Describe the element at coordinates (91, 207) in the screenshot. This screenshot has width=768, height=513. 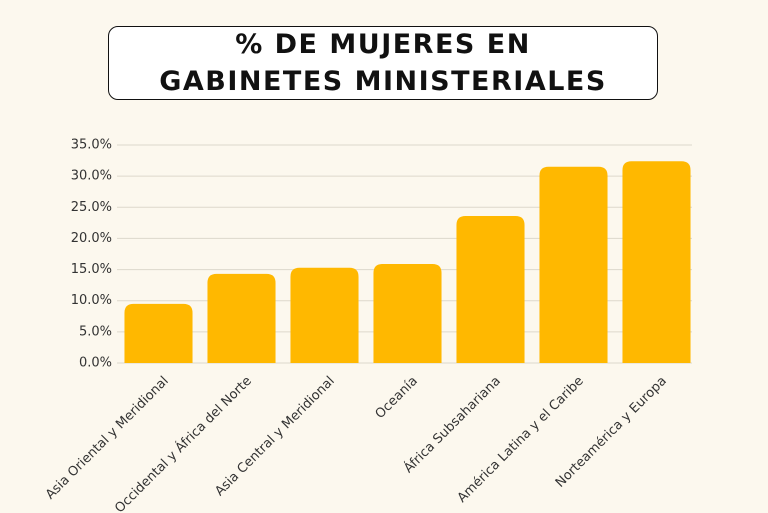
I see `y-tick-label: 25.0%` at that location.